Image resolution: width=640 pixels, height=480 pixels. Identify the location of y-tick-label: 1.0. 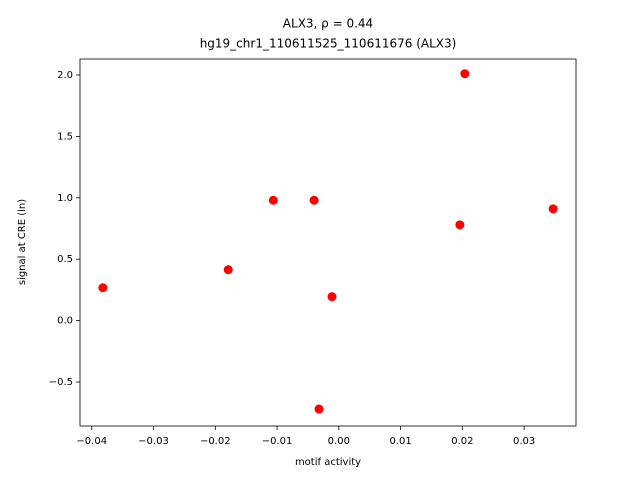
(65, 198).